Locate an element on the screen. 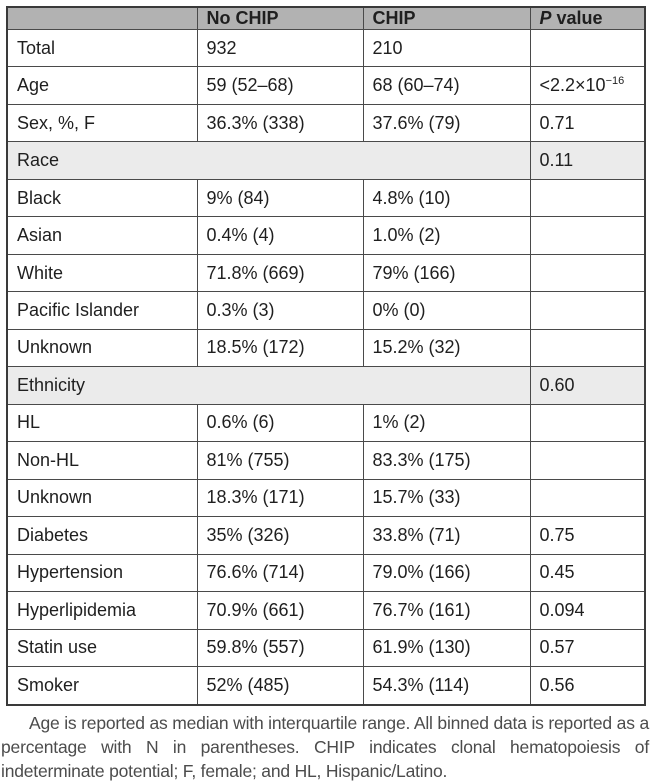 The width and height of the screenshot is (650, 781). row-label: Hyperlipidemia is located at coordinates (102, 610).